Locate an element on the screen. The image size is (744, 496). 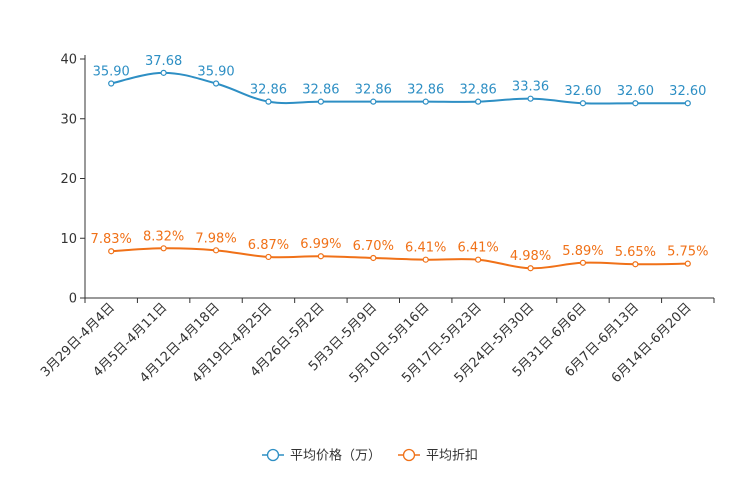
y-tick-label: 40 is located at coordinates (68, 60).